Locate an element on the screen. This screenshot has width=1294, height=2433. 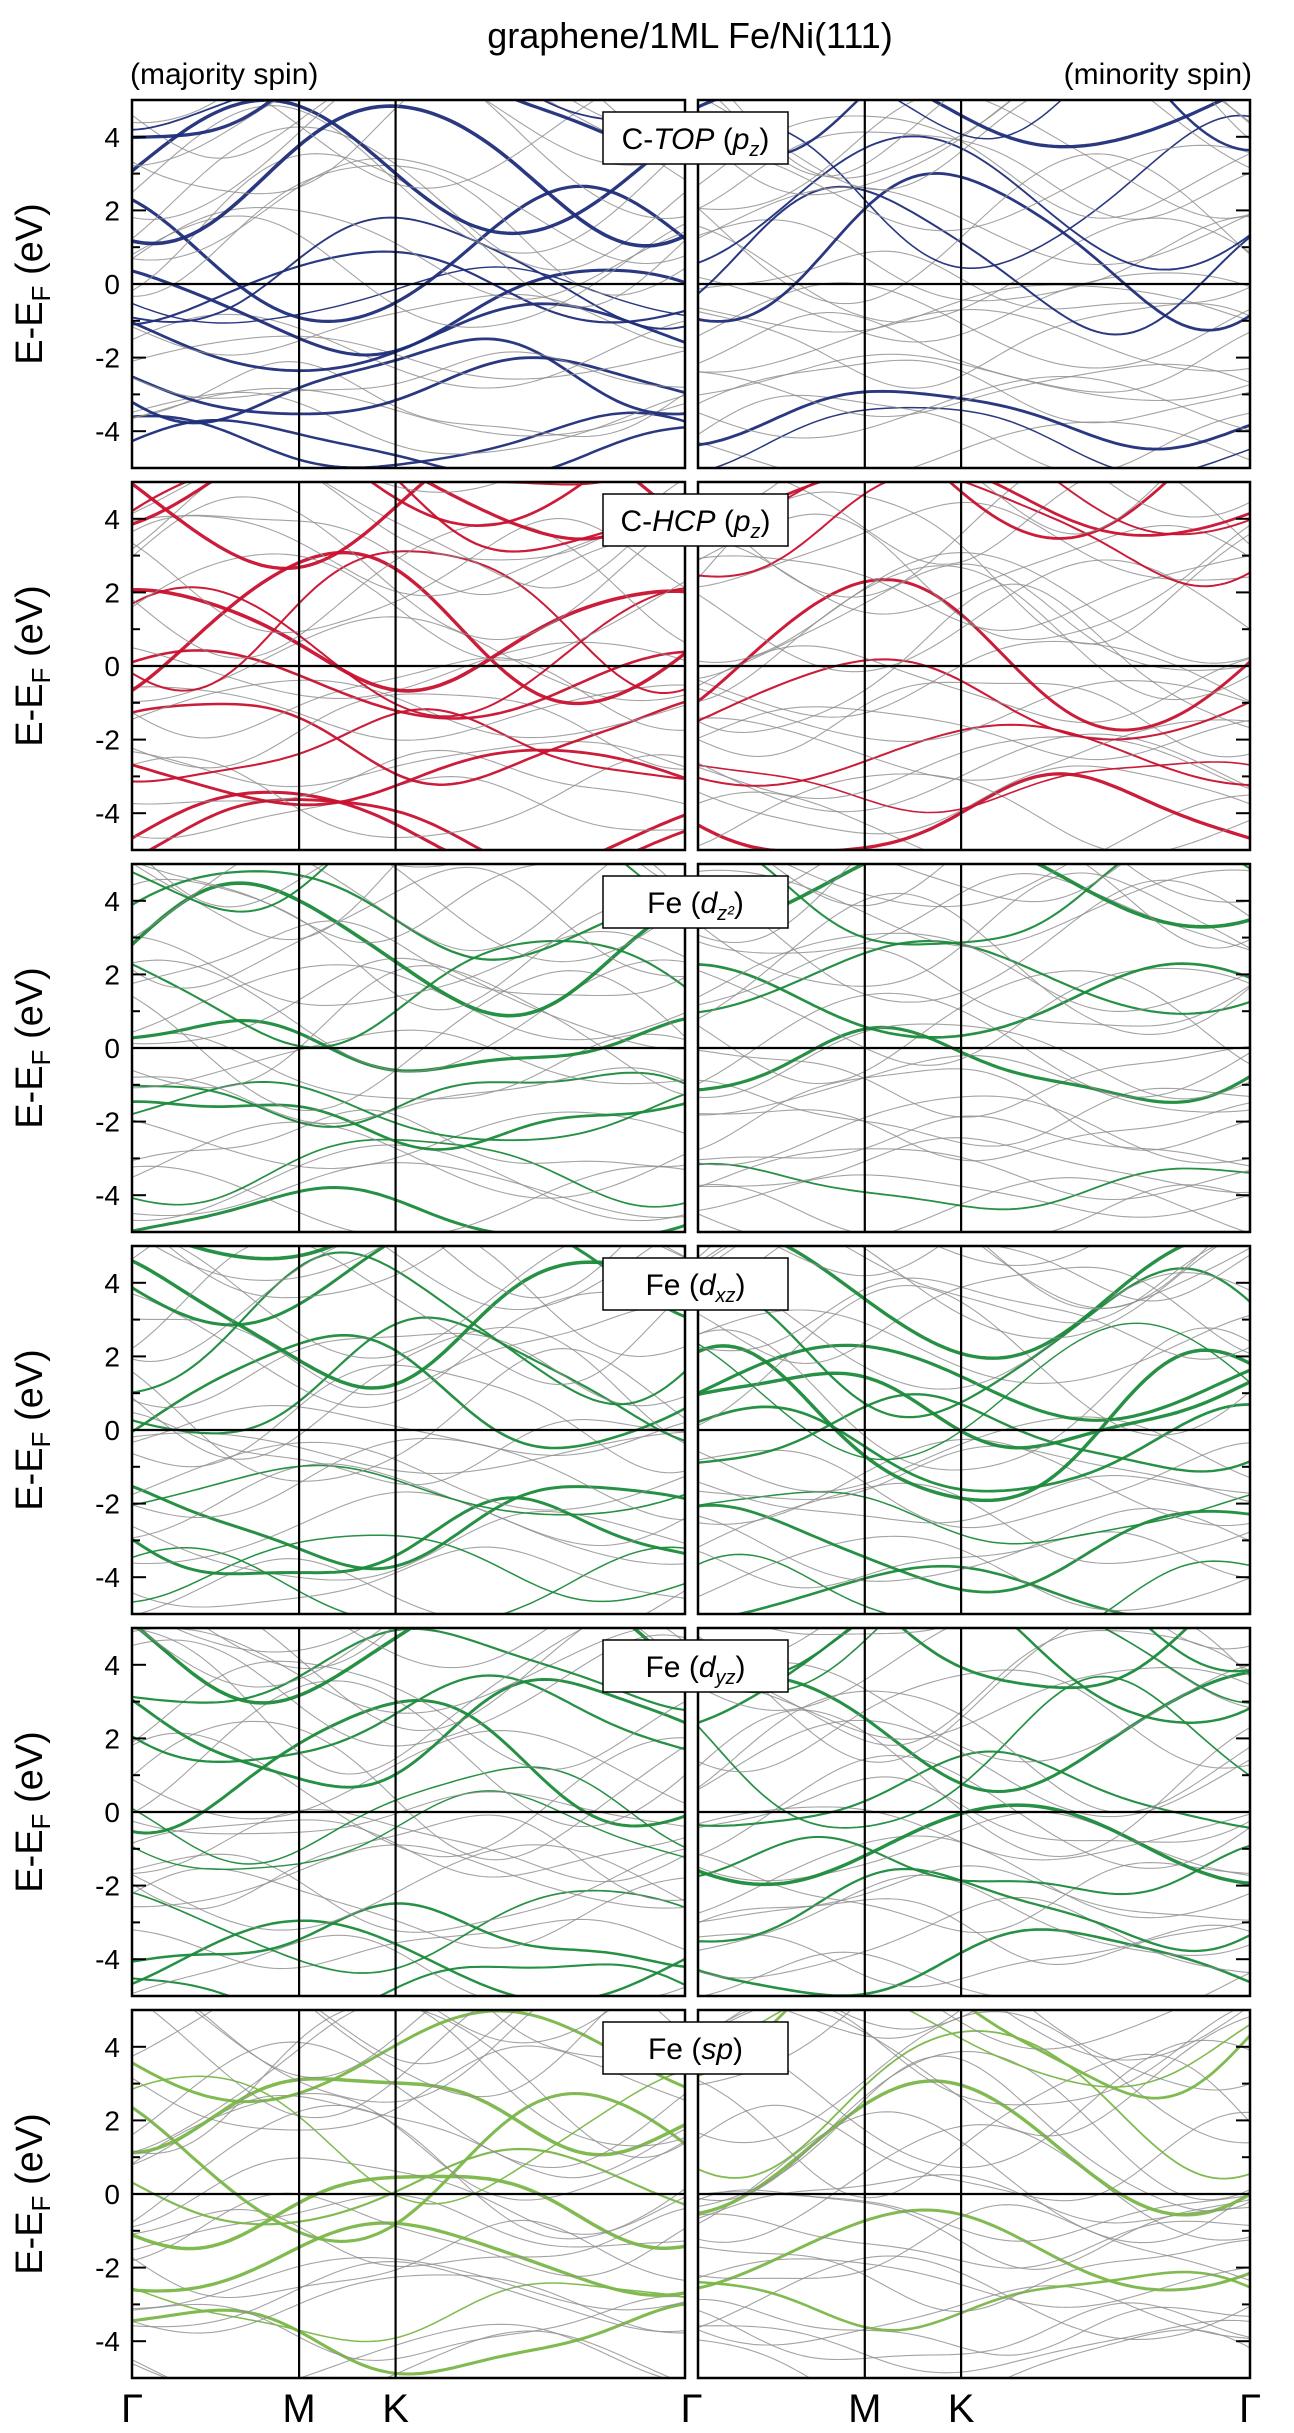
panel-5-minority is located at coordinates (974, 1812).